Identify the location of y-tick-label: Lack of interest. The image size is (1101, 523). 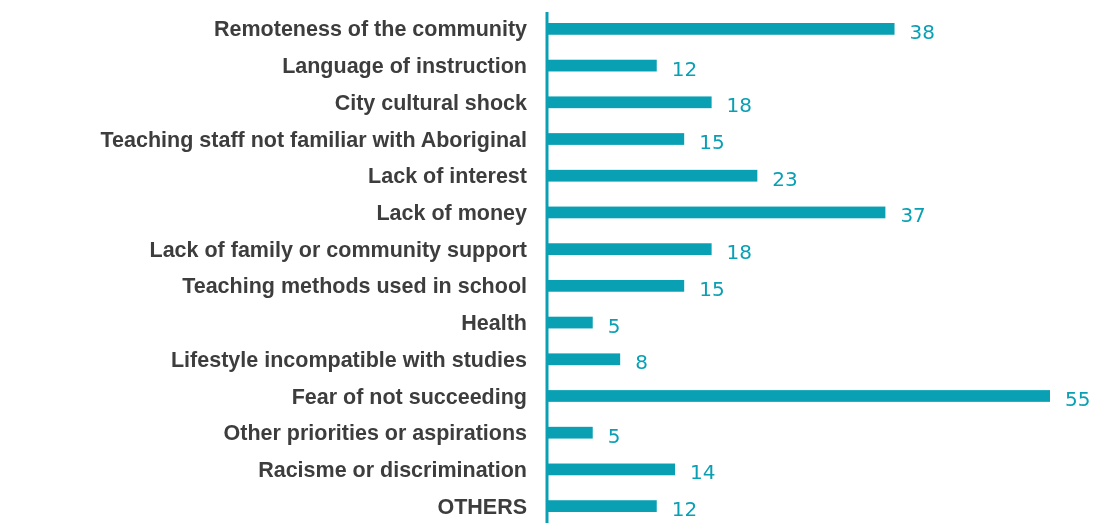
(447, 176).